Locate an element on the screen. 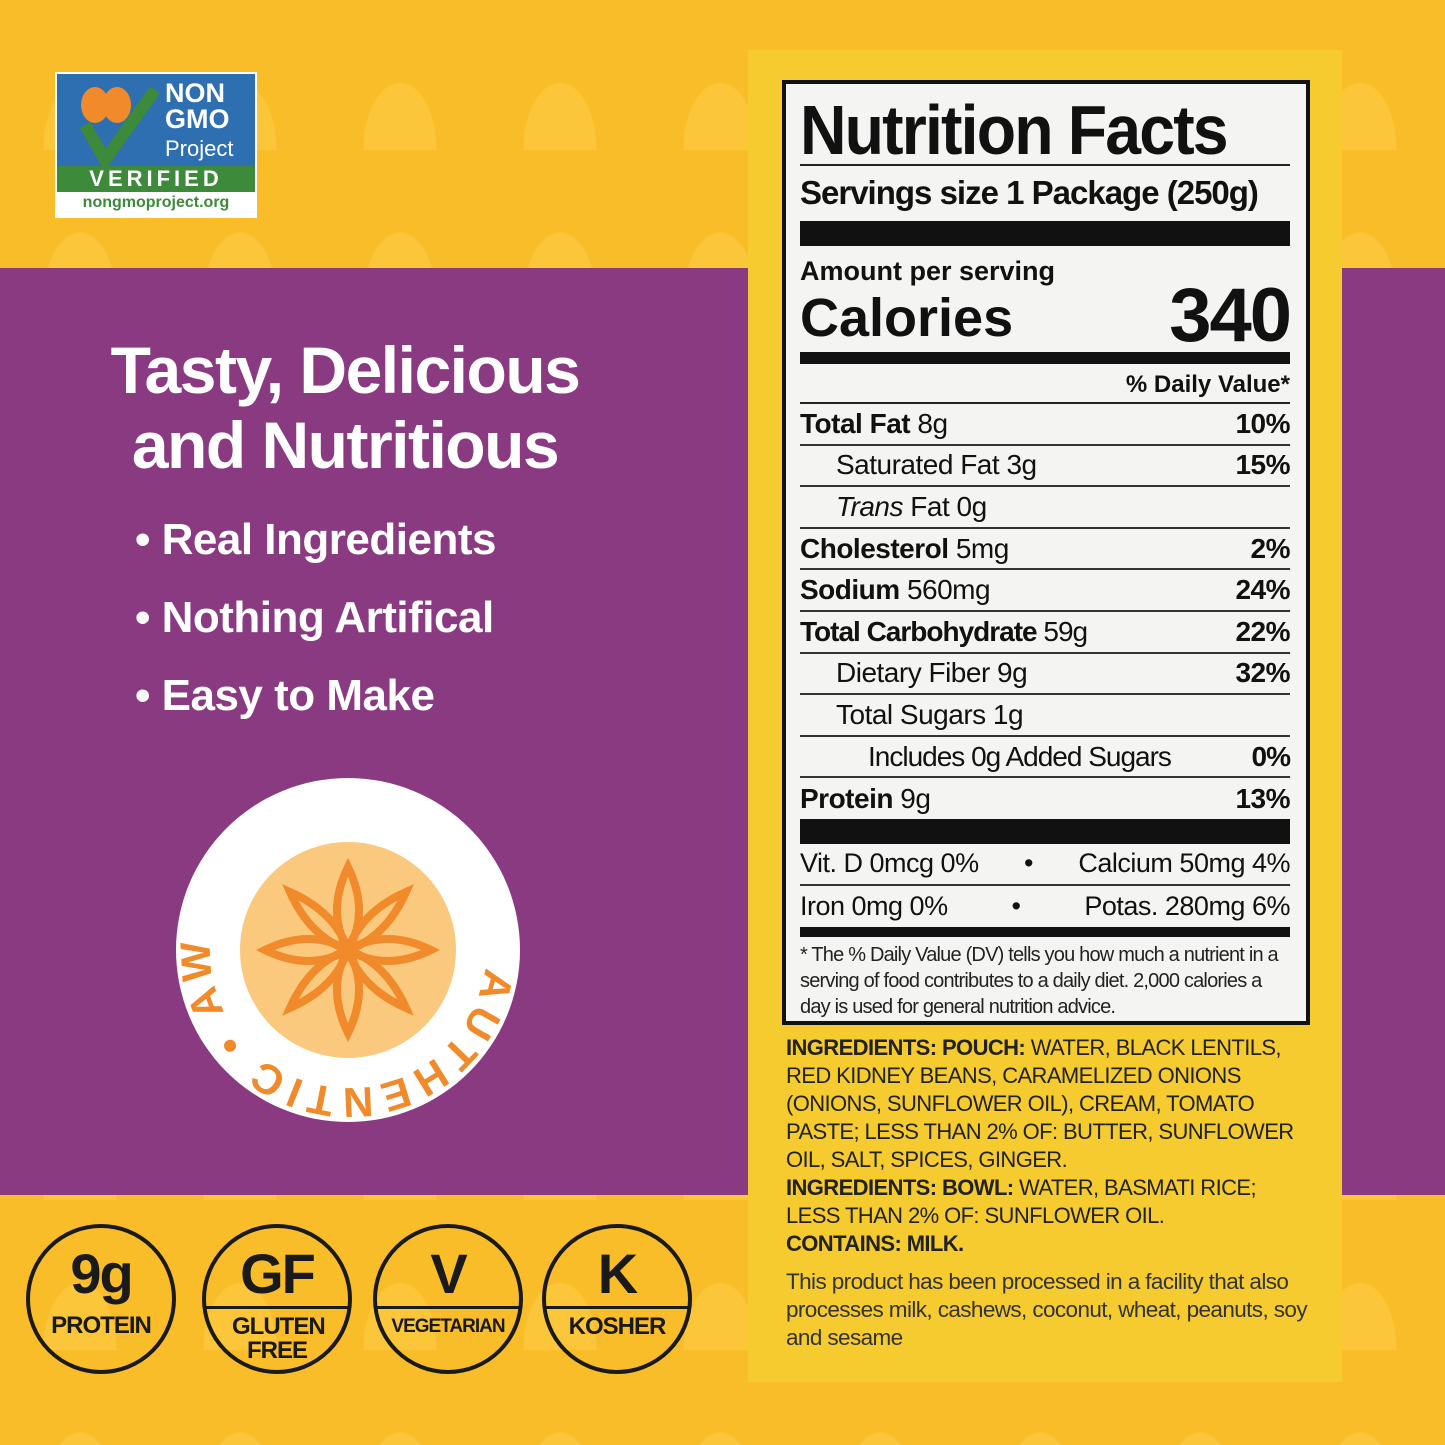 The width and height of the screenshot is (1445, 1445). nutrition-title: Nutrition Facts is located at coordinates (1014, 130).